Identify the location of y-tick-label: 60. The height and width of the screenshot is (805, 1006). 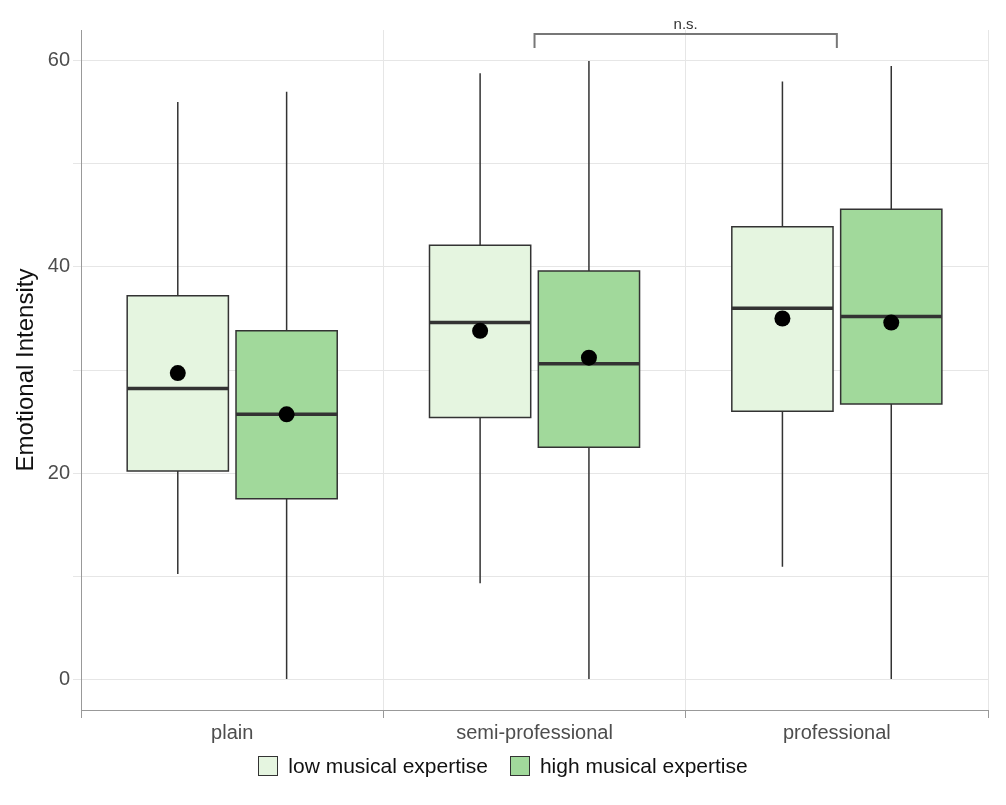
(59, 59).